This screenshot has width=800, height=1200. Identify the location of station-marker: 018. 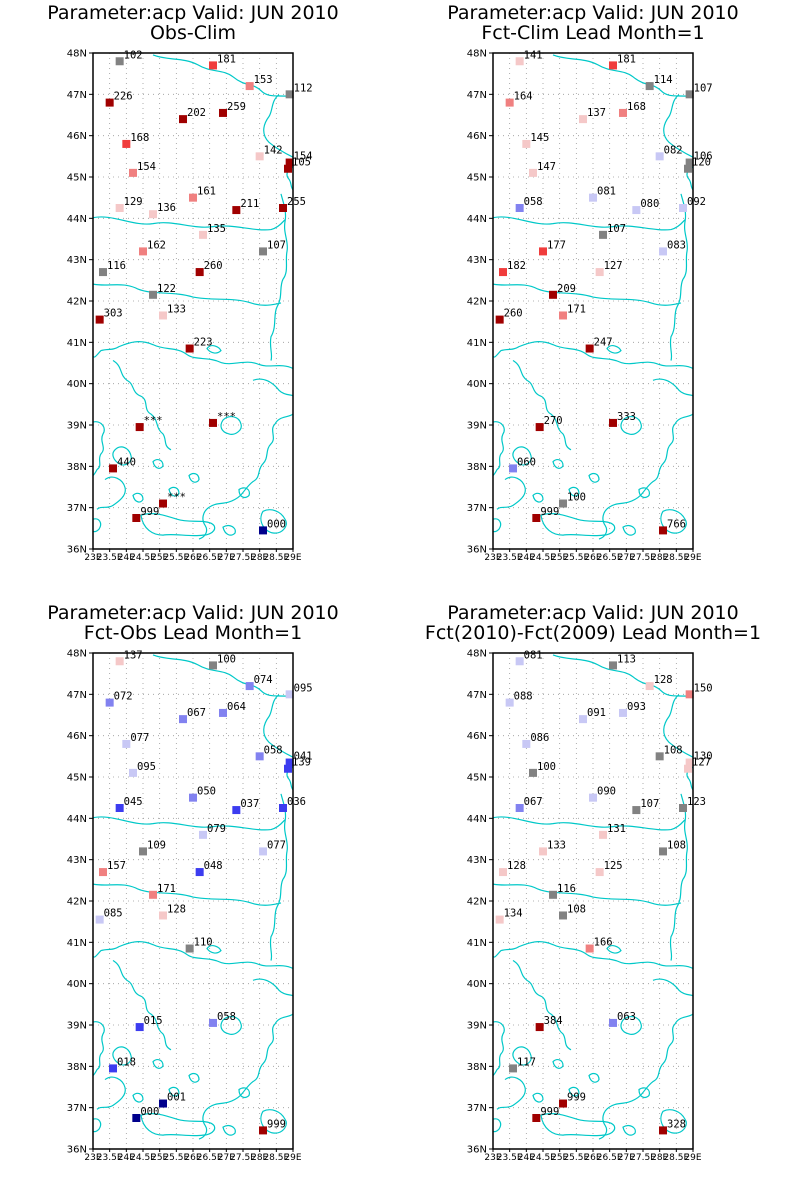
(122, 1064).